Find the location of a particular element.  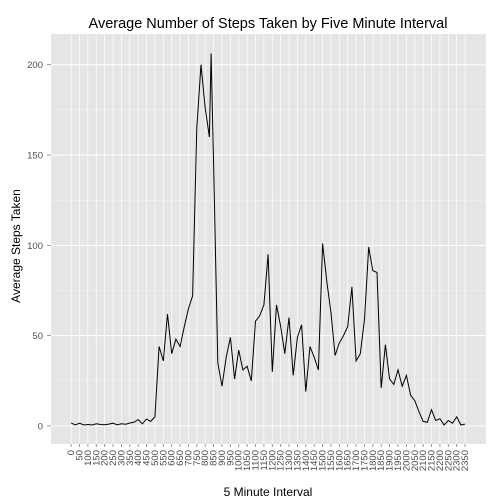

x-tick-label: 2150 is located at coordinates (432, 460).